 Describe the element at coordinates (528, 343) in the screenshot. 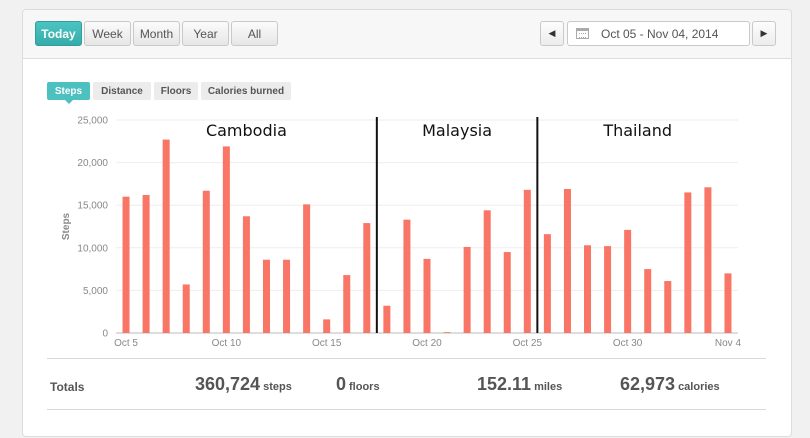

I see `x-tick-label: Oct 25` at that location.